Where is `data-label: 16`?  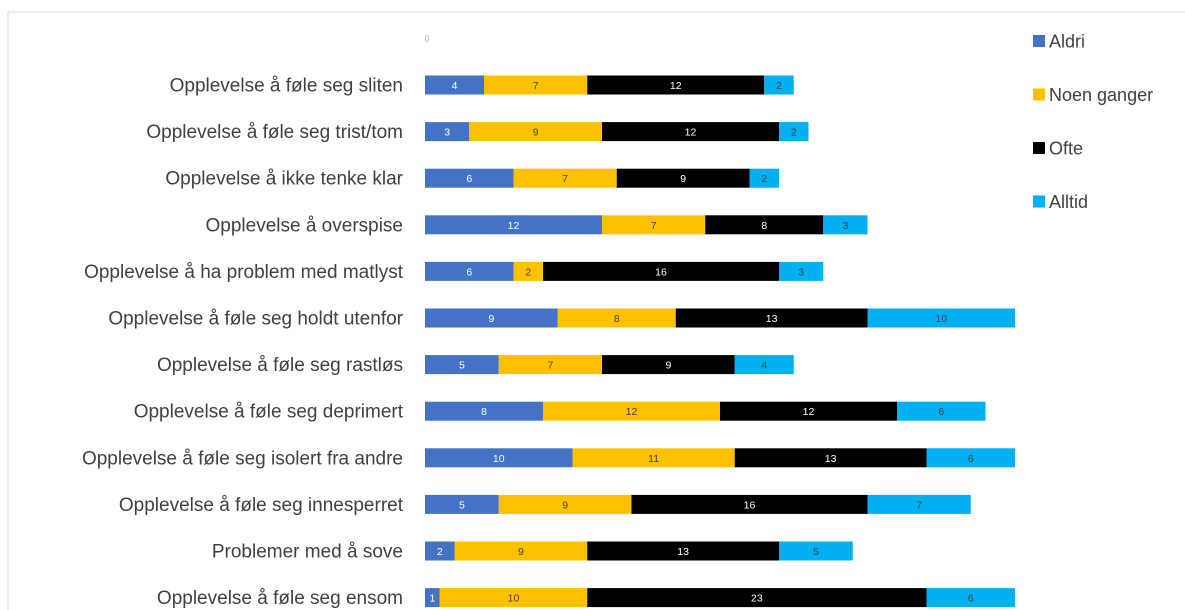
data-label: 16 is located at coordinates (661, 272).